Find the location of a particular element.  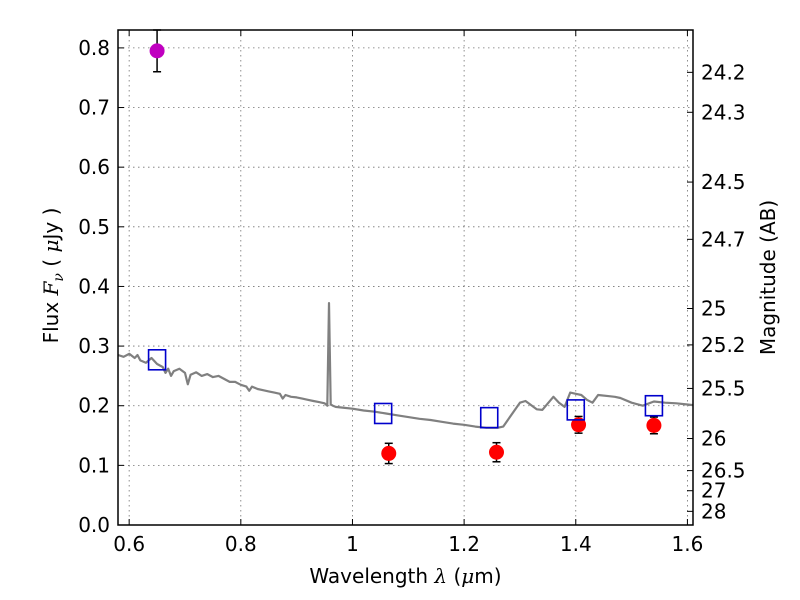

x-tick-label: 0.6 is located at coordinates (129, 544).